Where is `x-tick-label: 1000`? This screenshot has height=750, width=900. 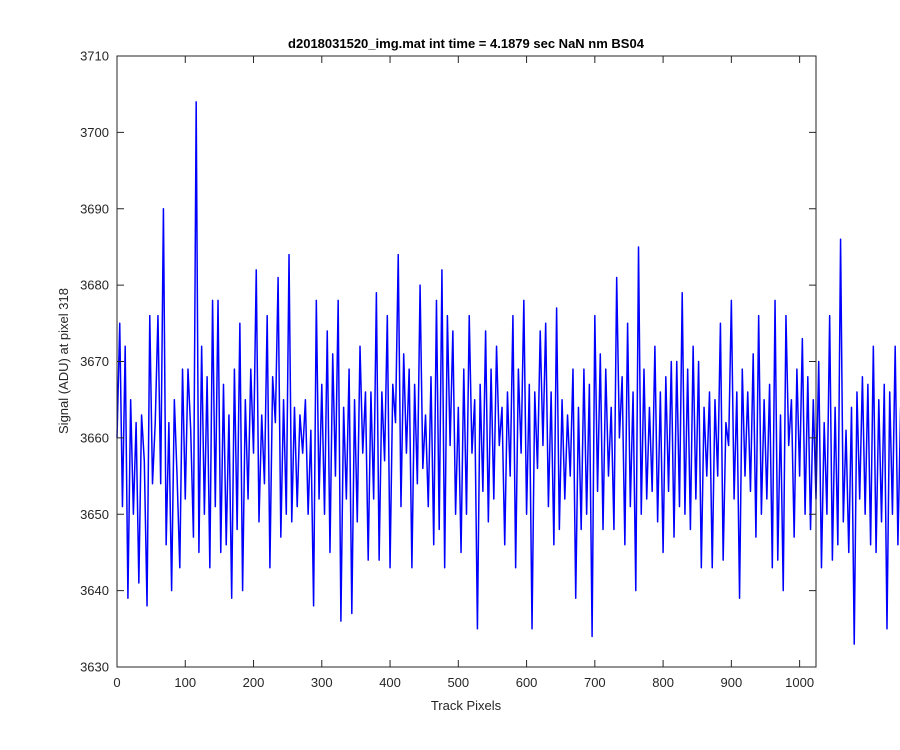
x-tick-label: 1000 is located at coordinates (799, 682).